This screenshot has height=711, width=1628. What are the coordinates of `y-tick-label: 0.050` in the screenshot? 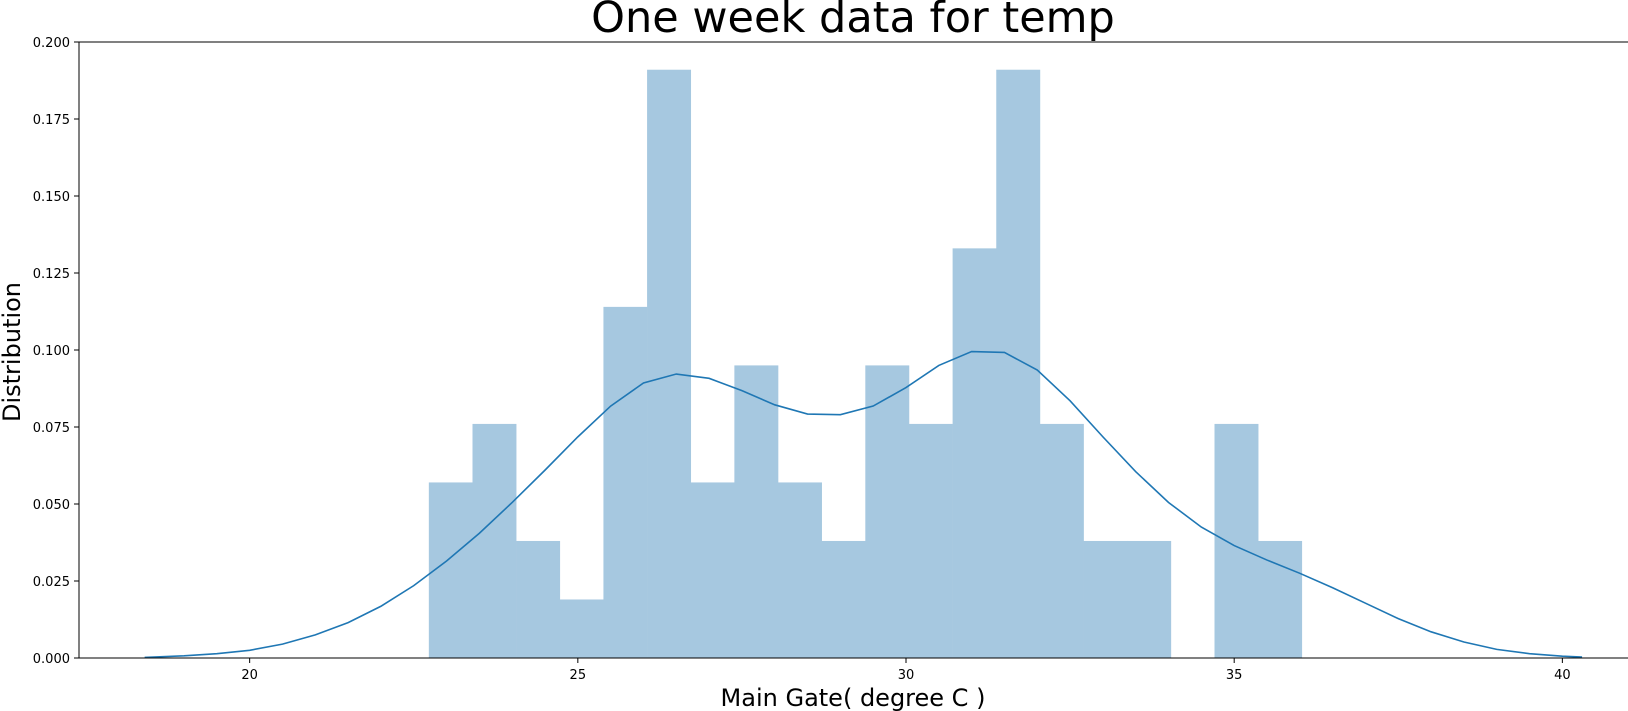 It's located at (51, 505).